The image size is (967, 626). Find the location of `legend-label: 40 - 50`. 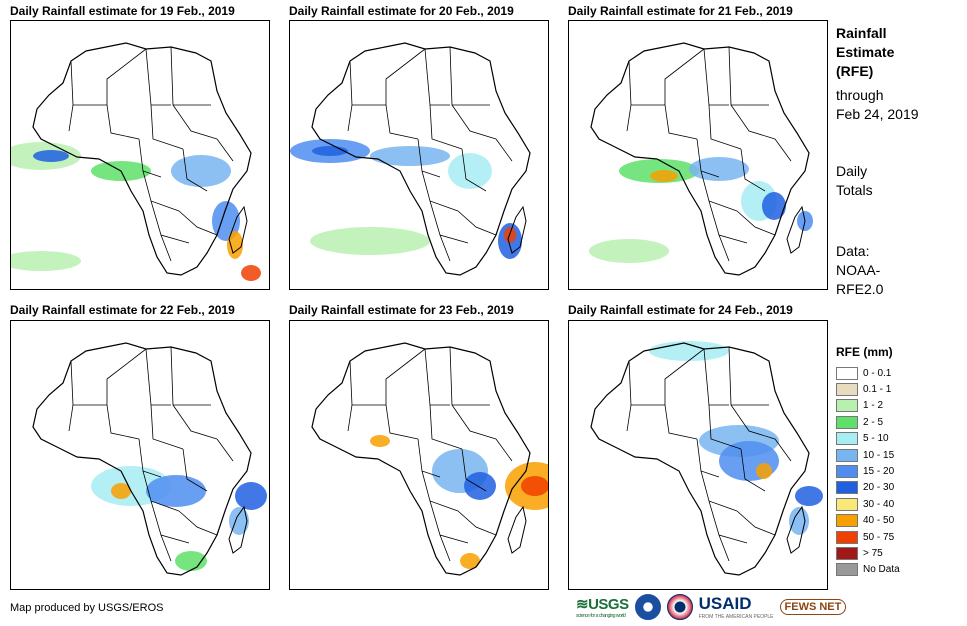

legend-label: 40 - 50 is located at coordinates (879, 521).